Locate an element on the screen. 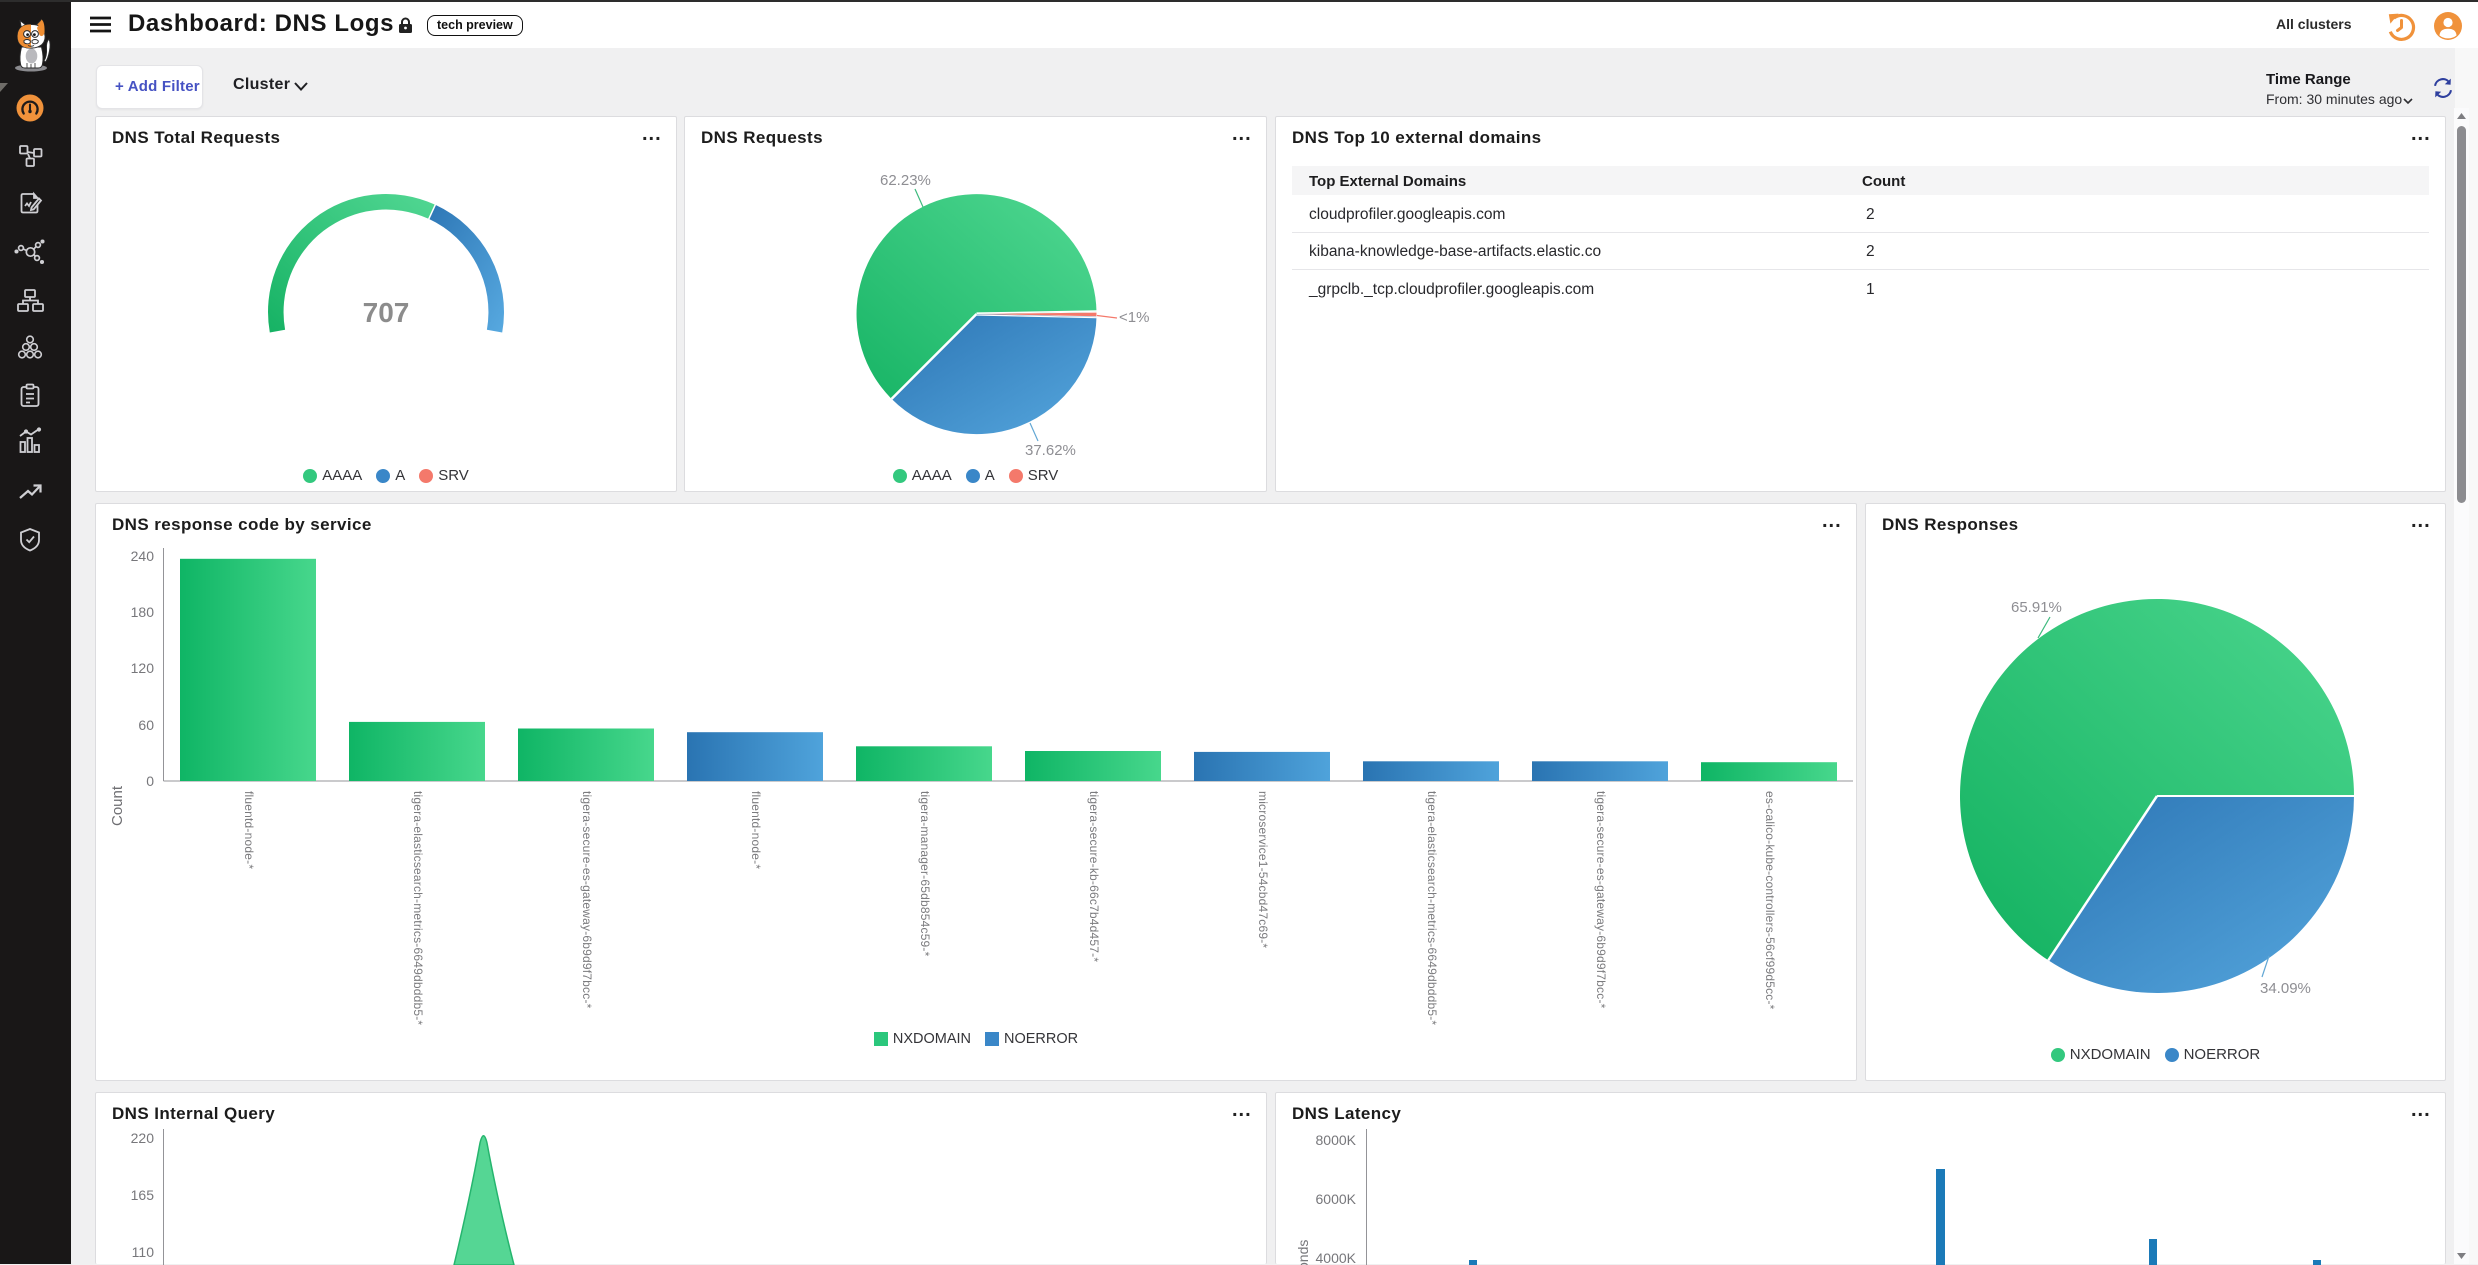 This screenshot has width=2478, height=1265. svg-text: <1% is located at coordinates (1134, 317).